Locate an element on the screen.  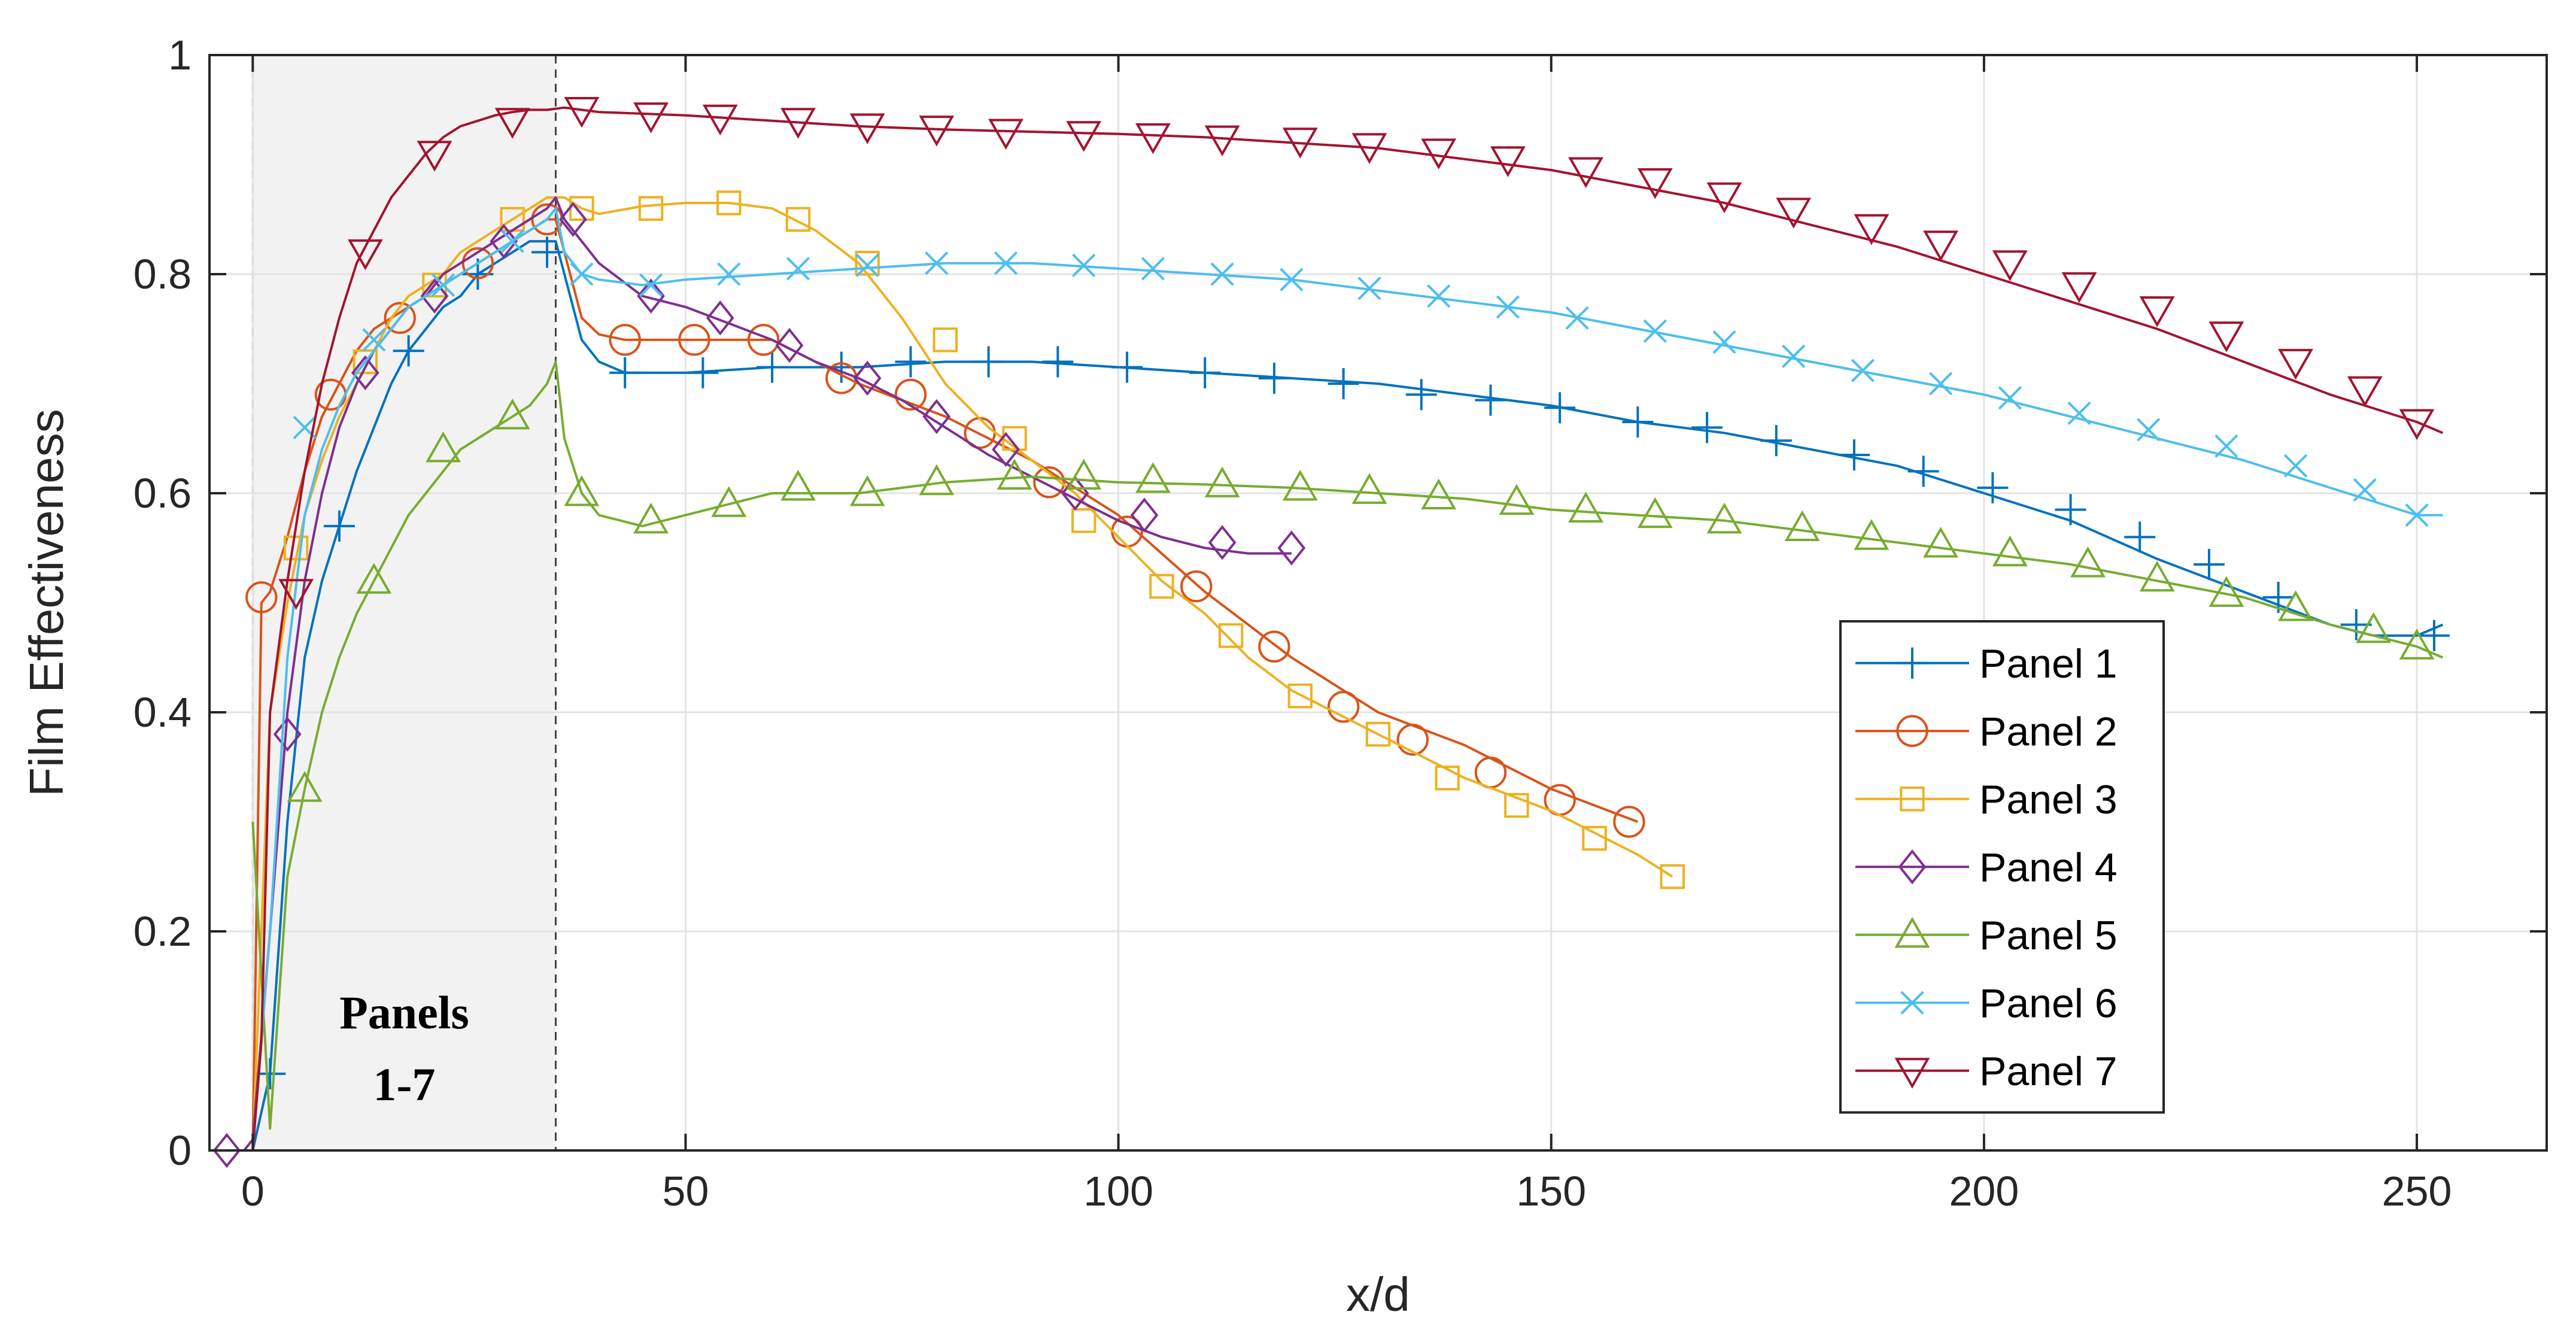
x-tick-label: 50 is located at coordinates (686, 1191).